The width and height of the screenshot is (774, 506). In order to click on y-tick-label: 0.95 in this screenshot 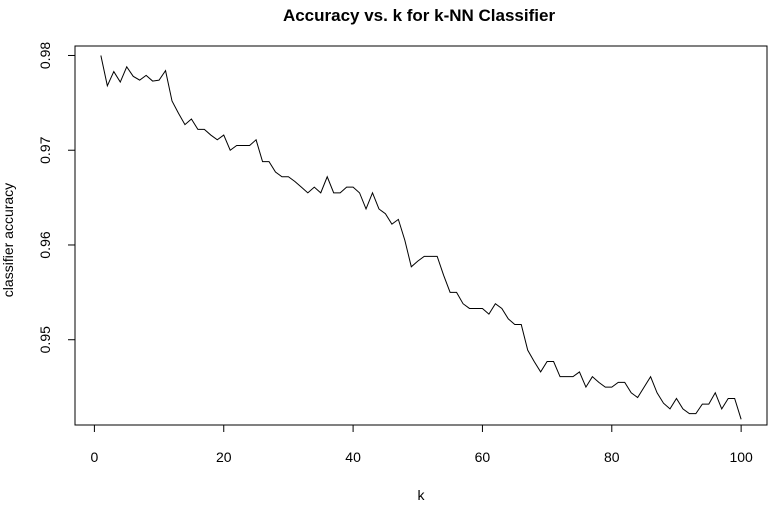, I will do `click(45, 339)`.